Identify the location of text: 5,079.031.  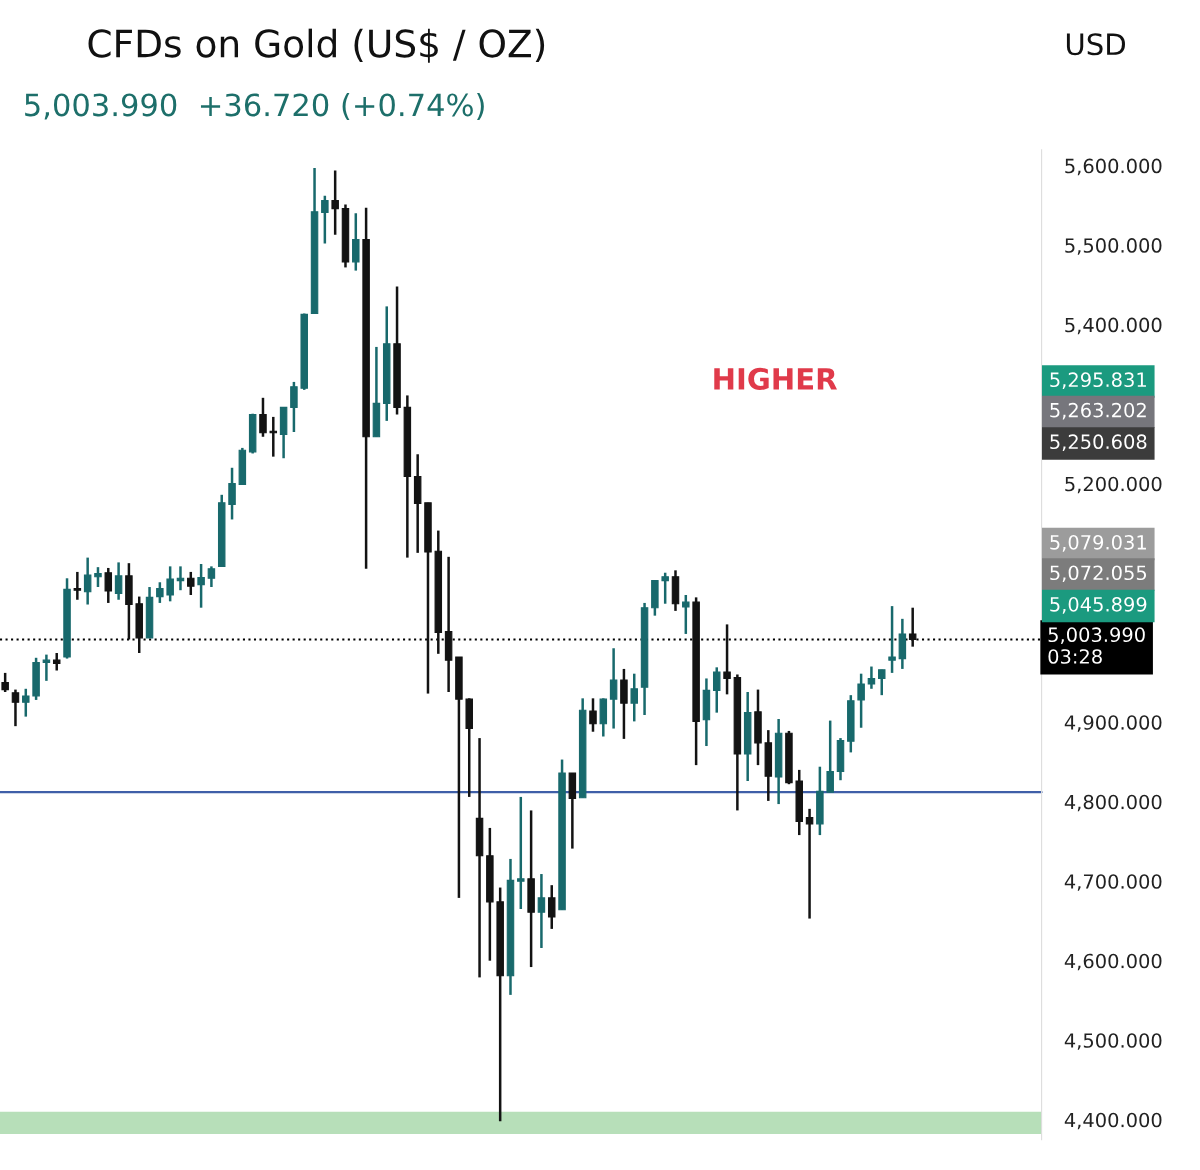
(1098, 543).